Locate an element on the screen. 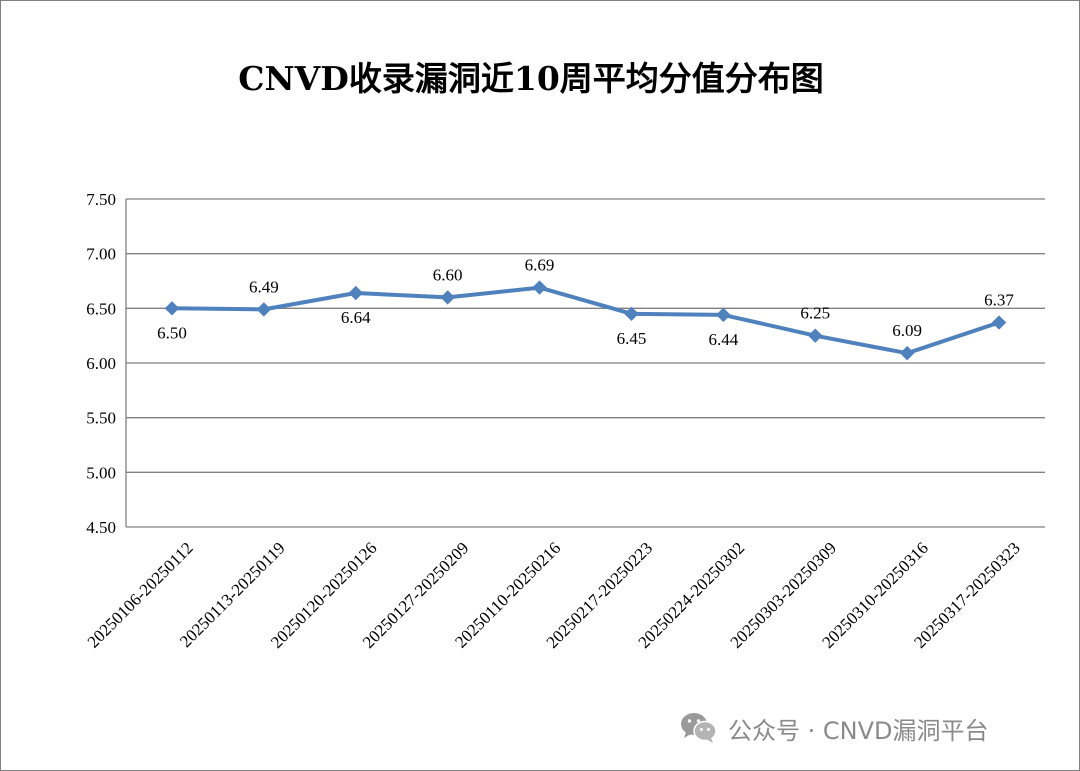 This screenshot has width=1080, height=771. data-label: 6.60 is located at coordinates (448, 274).